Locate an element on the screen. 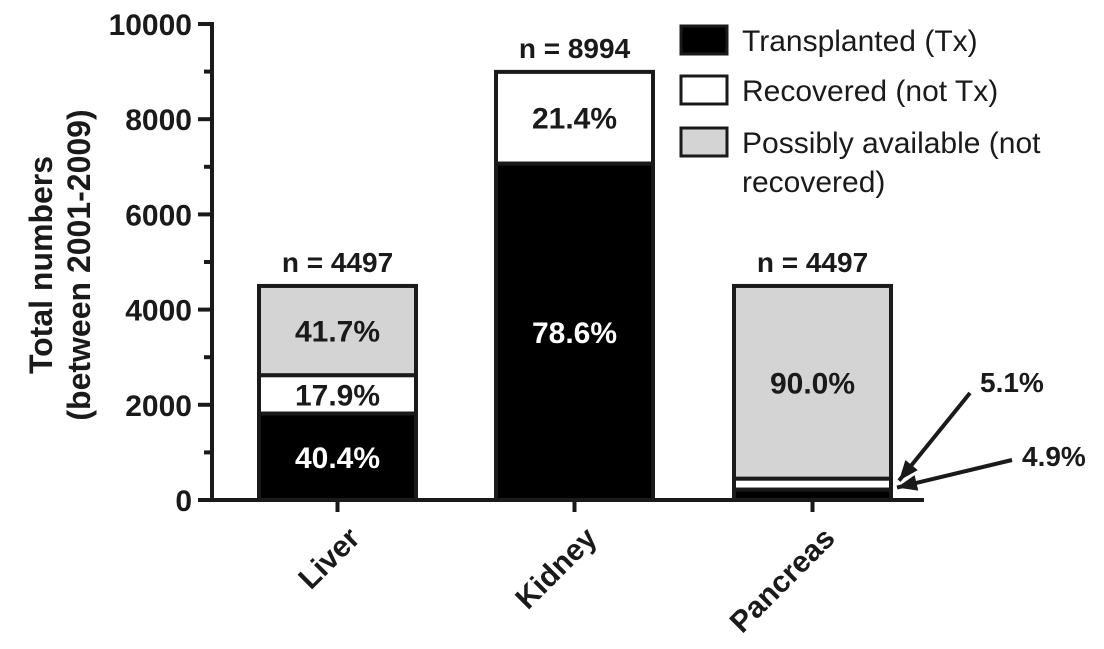  bar-segment-label: 41.7% is located at coordinates (337, 332).